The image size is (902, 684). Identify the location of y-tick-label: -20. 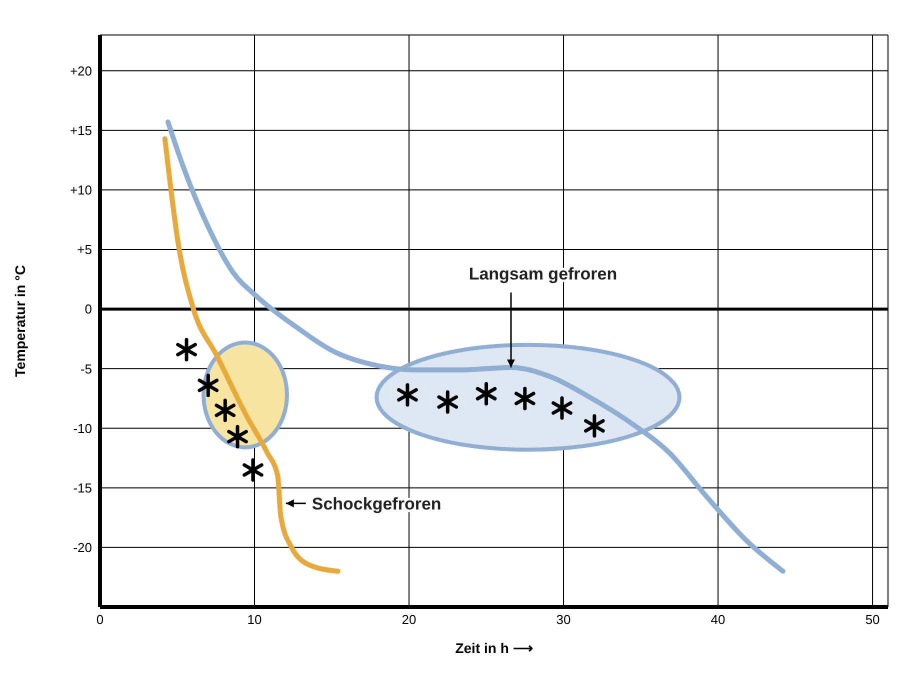
(82, 548).